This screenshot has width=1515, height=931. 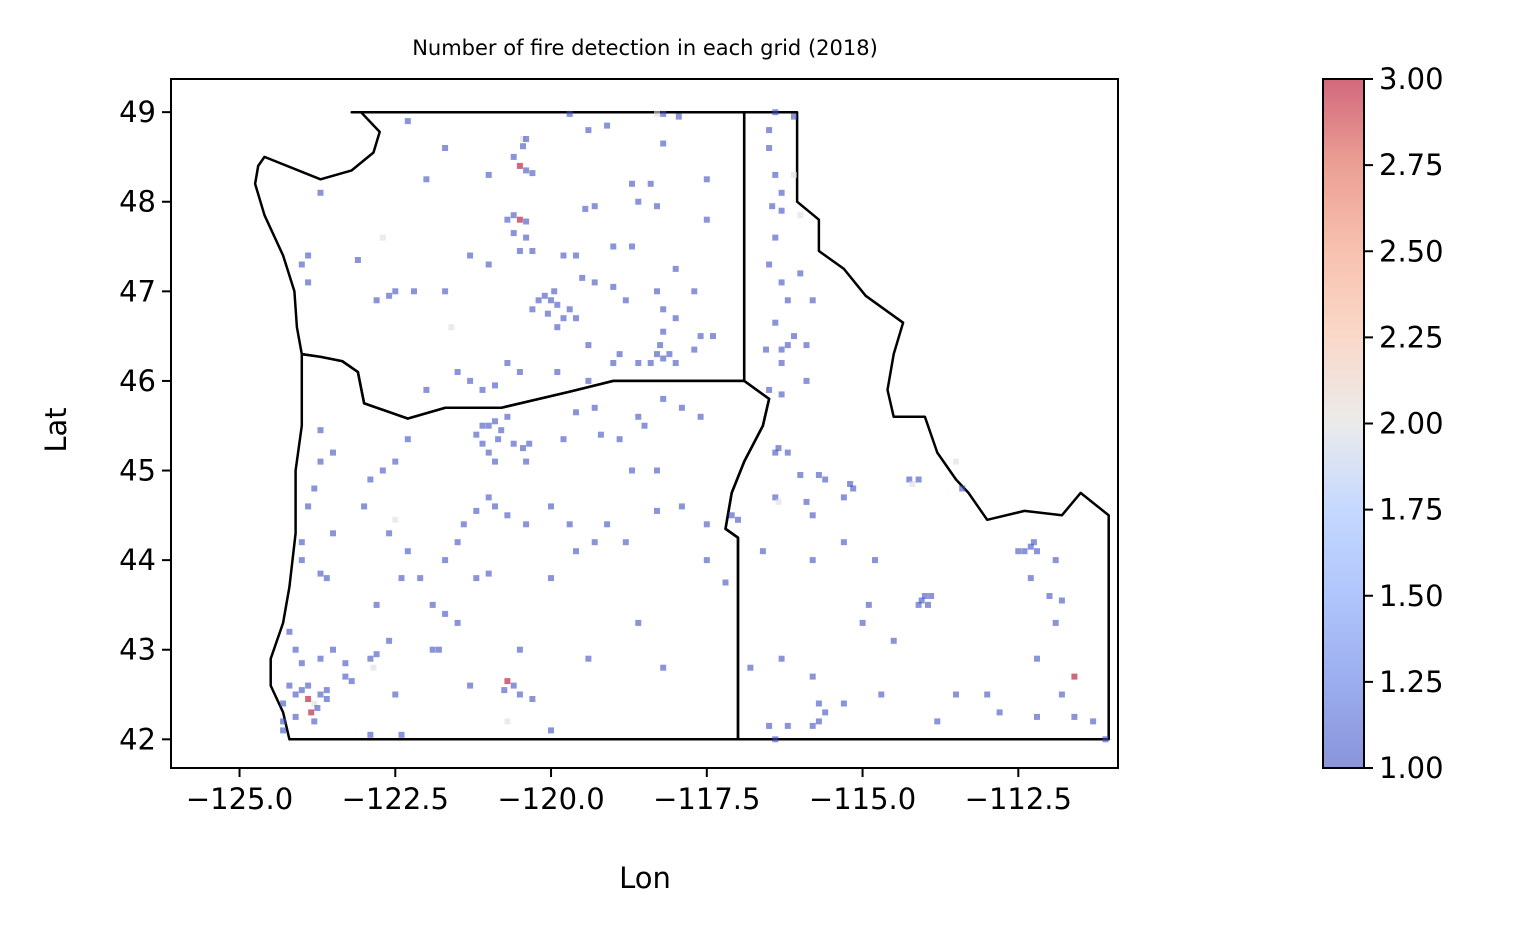 I want to click on x-axis: −125.0 −122.5 −120.0 −117.5 −115.0 −112.5, so click(x=629, y=792).